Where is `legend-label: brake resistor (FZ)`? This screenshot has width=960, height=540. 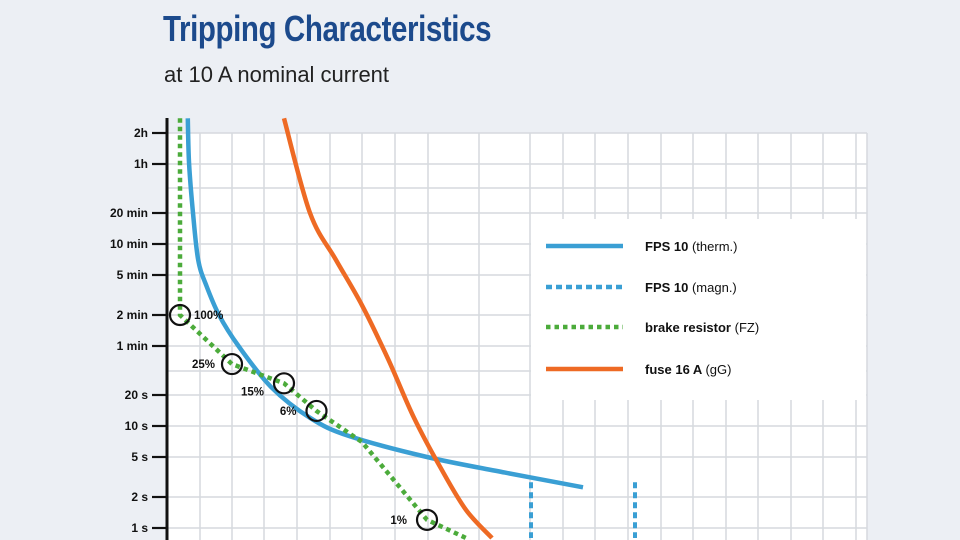 legend-label: brake resistor (FZ) is located at coordinates (702, 327).